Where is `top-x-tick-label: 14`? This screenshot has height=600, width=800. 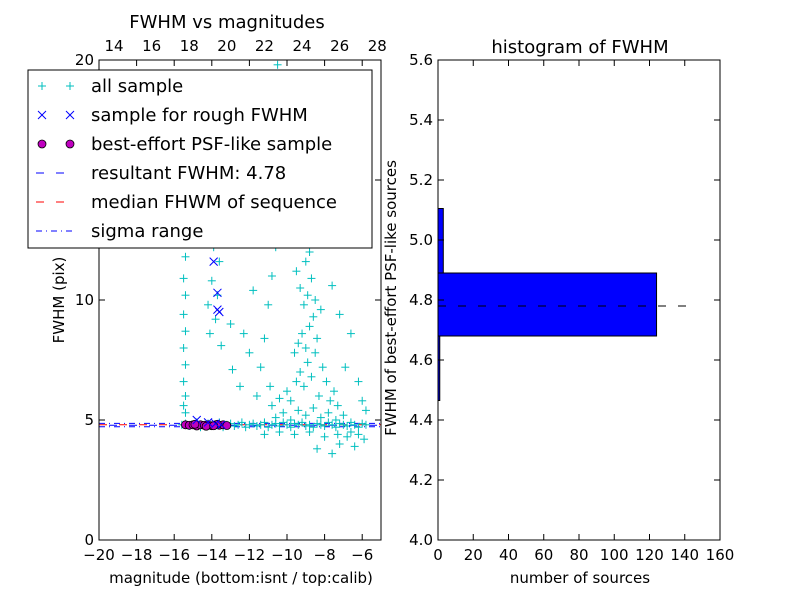 top-x-tick-label: 14 is located at coordinates (113, 46).